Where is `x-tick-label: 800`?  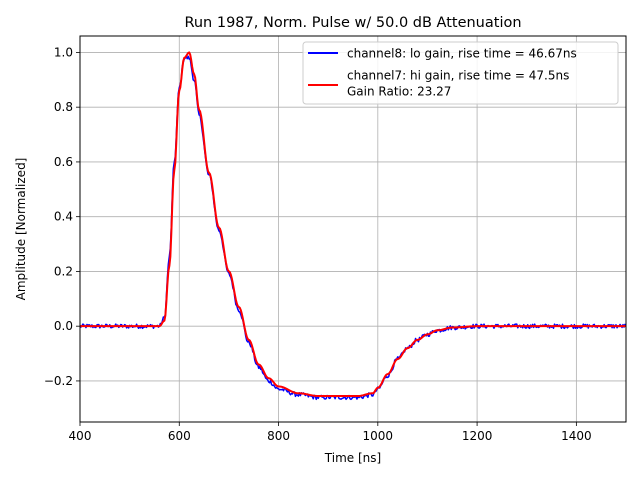
x-tick-label: 800 is located at coordinates (278, 436).